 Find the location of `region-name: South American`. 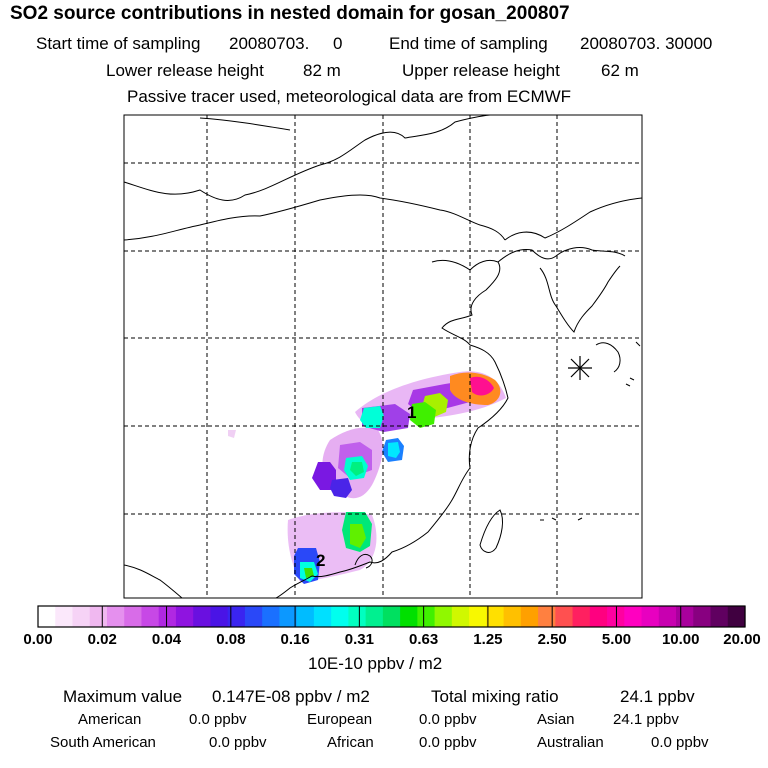

region-name: South American is located at coordinates (103, 742).